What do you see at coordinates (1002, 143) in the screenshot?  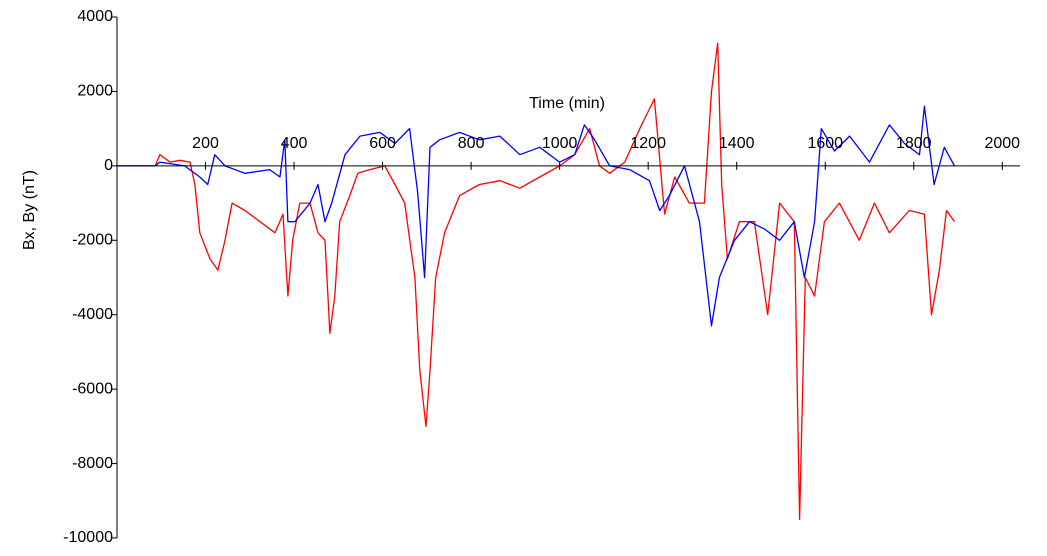 I see `x-tick-label: 2000` at bounding box center [1002, 143].